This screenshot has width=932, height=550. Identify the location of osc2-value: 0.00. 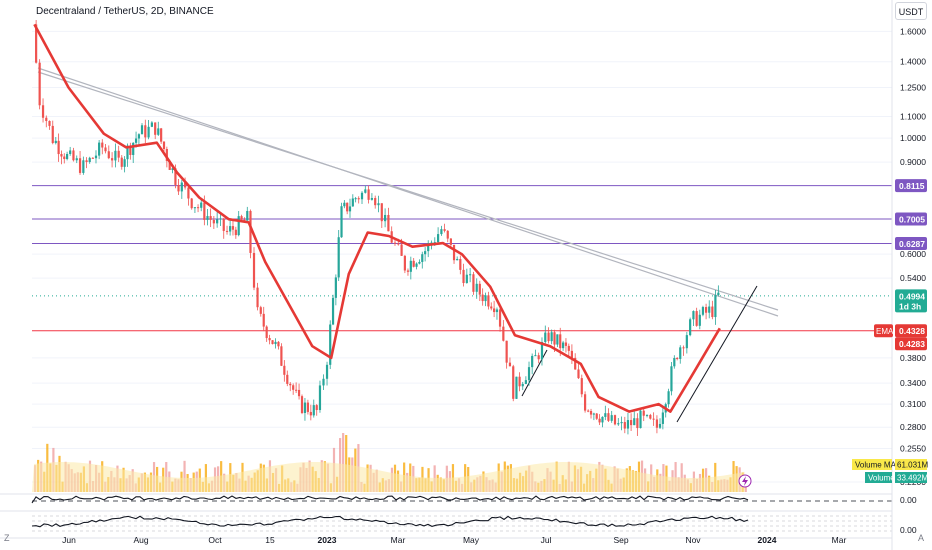
(908, 530).